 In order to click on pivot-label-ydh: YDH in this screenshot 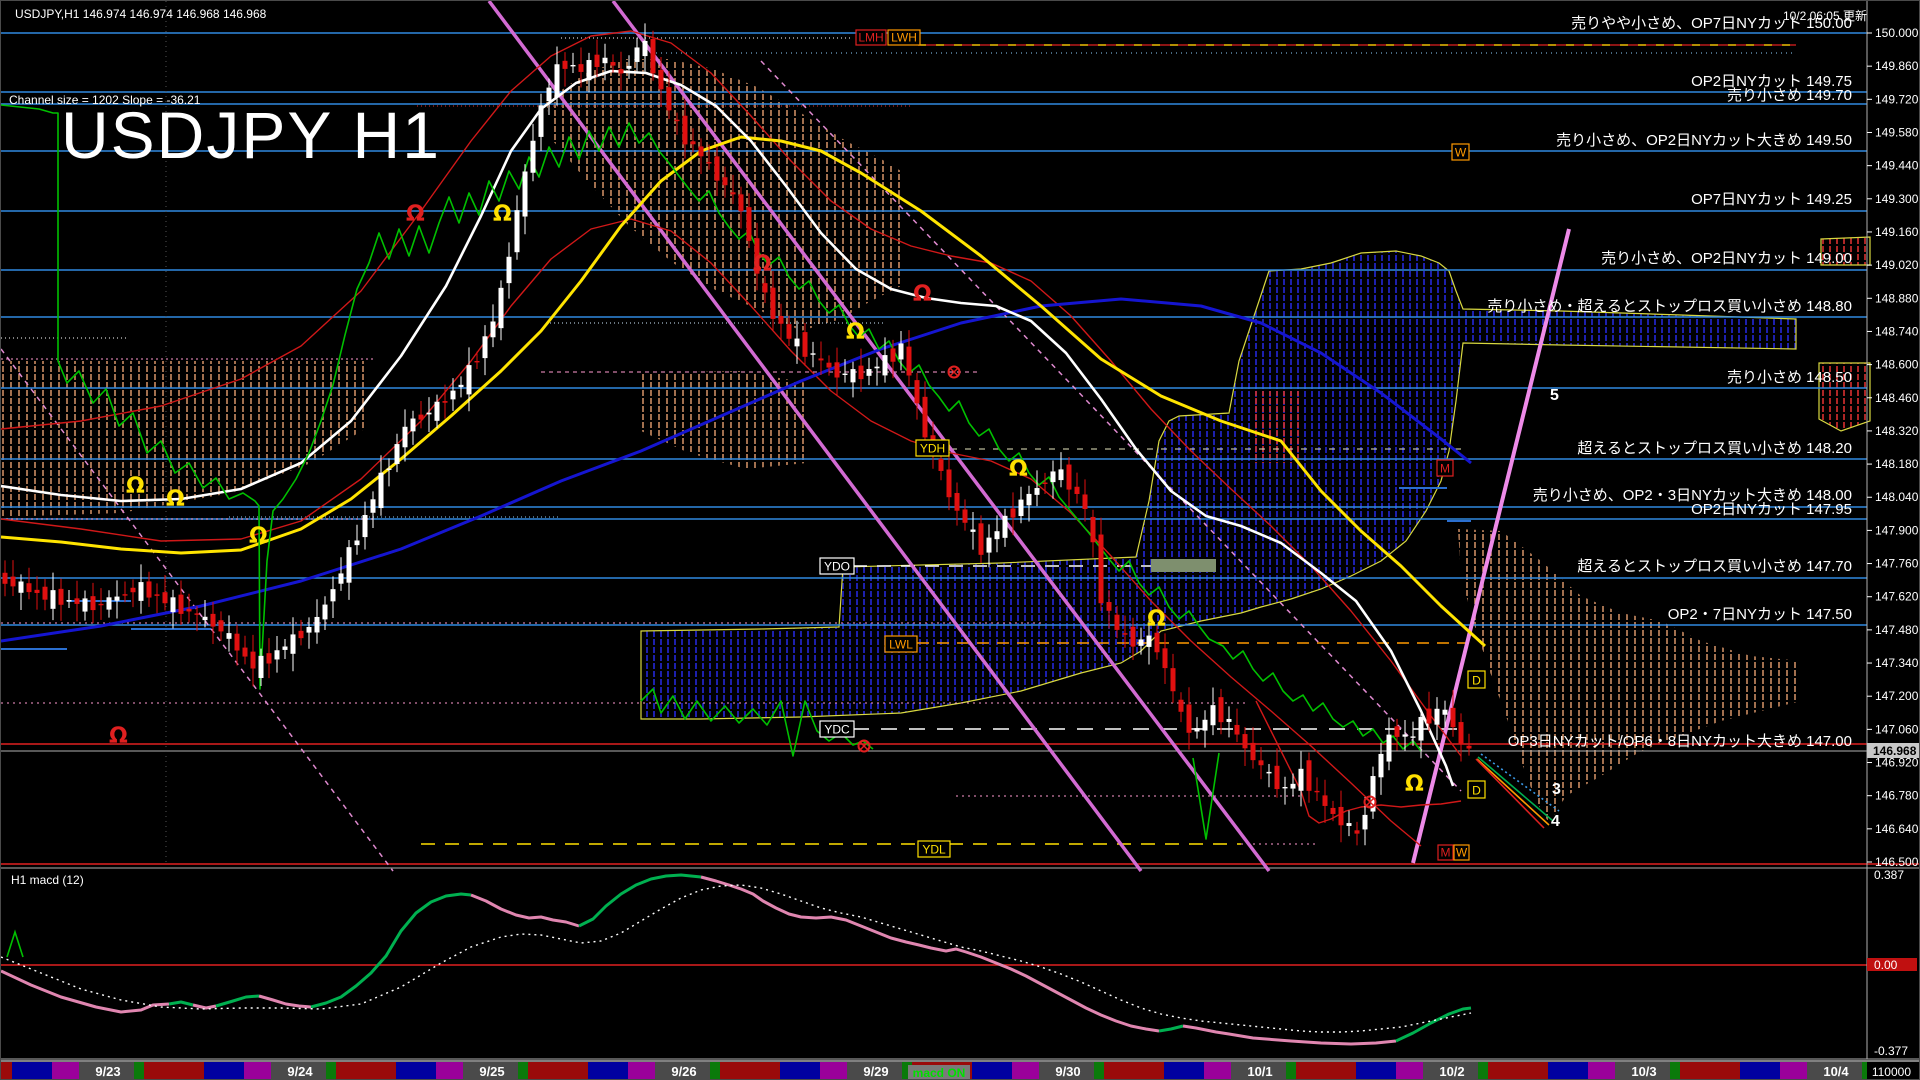, I will do `click(932, 449)`.